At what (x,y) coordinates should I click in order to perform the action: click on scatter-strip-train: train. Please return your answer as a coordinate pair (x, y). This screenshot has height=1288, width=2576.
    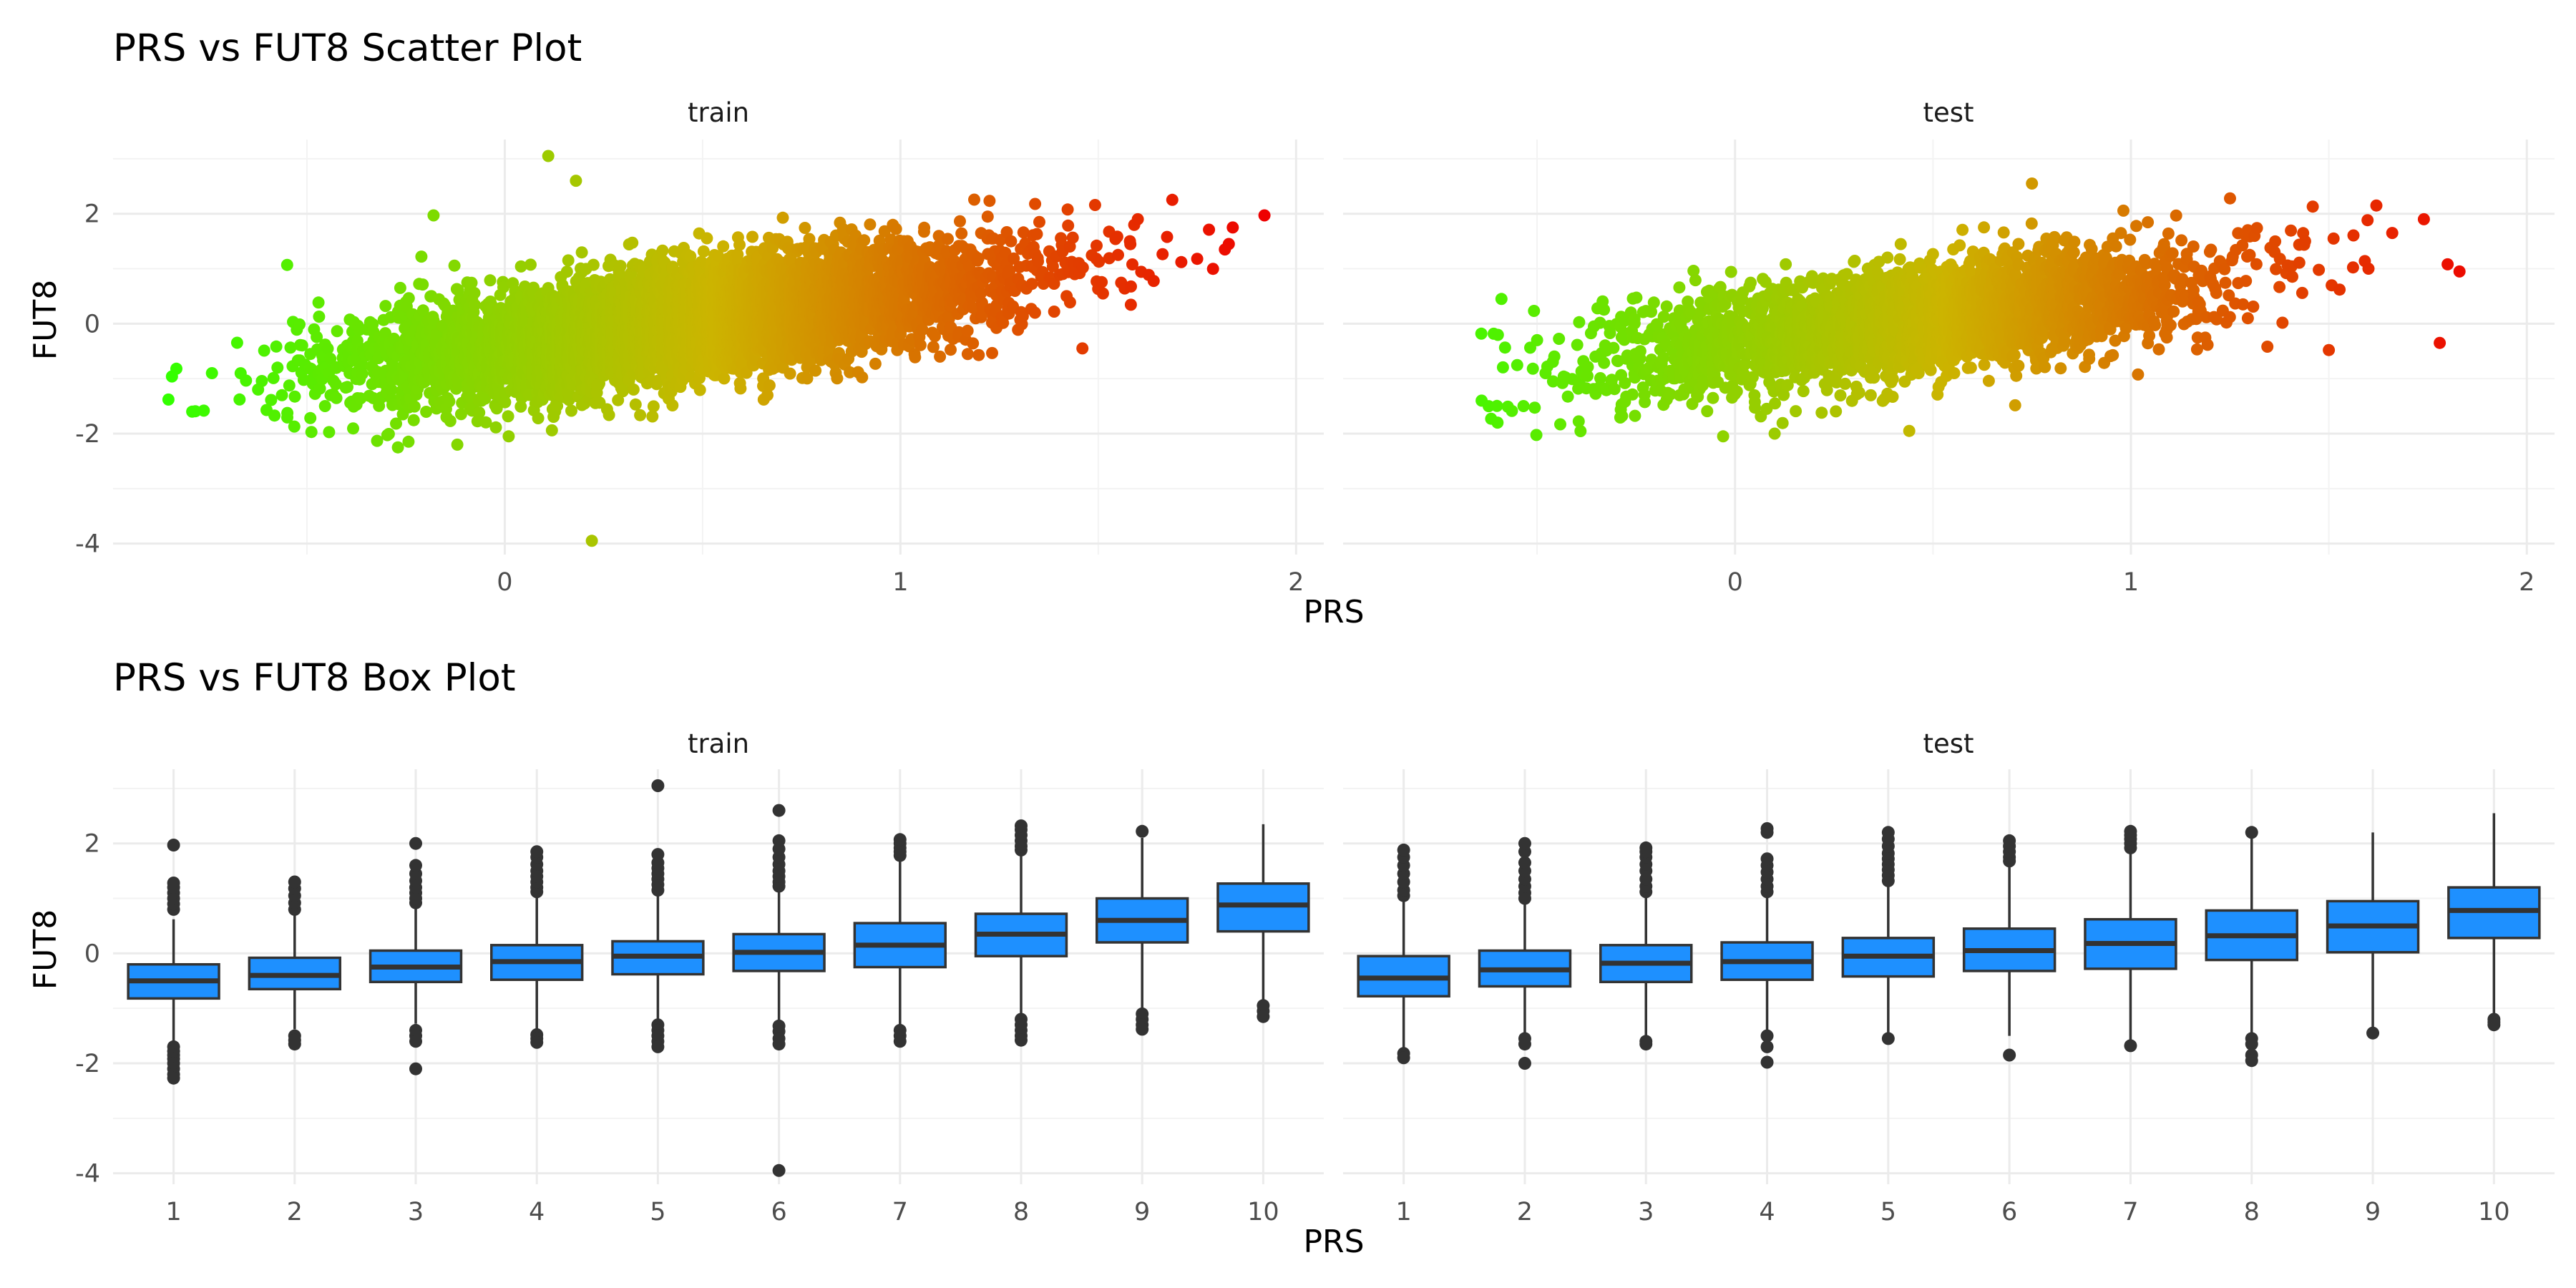
    Looking at the image, I should click on (718, 112).